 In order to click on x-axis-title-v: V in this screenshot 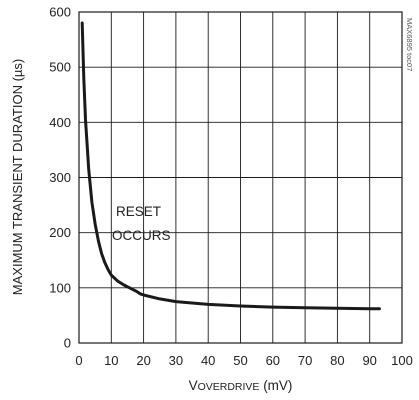, I will do `click(193, 385)`.